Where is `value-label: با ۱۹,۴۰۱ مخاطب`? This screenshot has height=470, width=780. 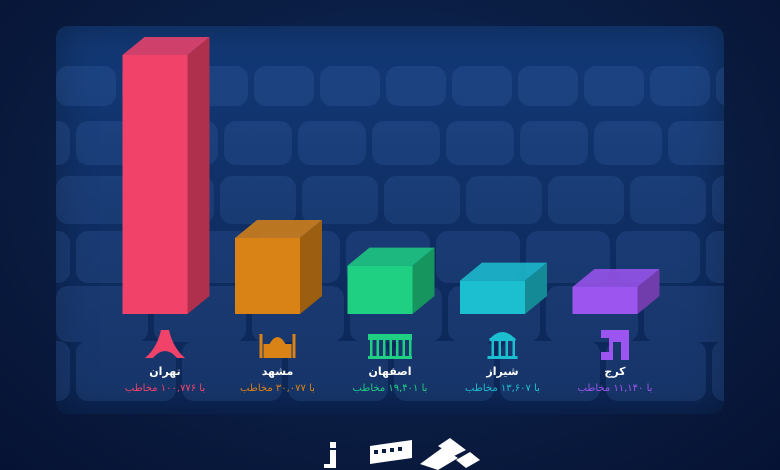 value-label: با ۱۹,۴۰۱ مخاطب is located at coordinates (390, 388).